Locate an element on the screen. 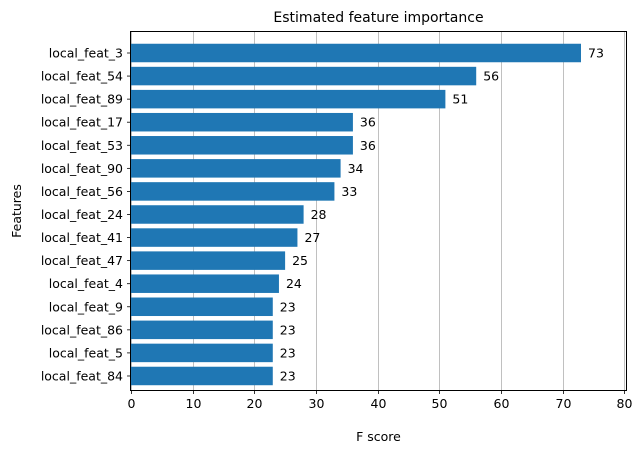 The width and height of the screenshot is (644, 453). x-tick-label: 80 is located at coordinates (625, 403).